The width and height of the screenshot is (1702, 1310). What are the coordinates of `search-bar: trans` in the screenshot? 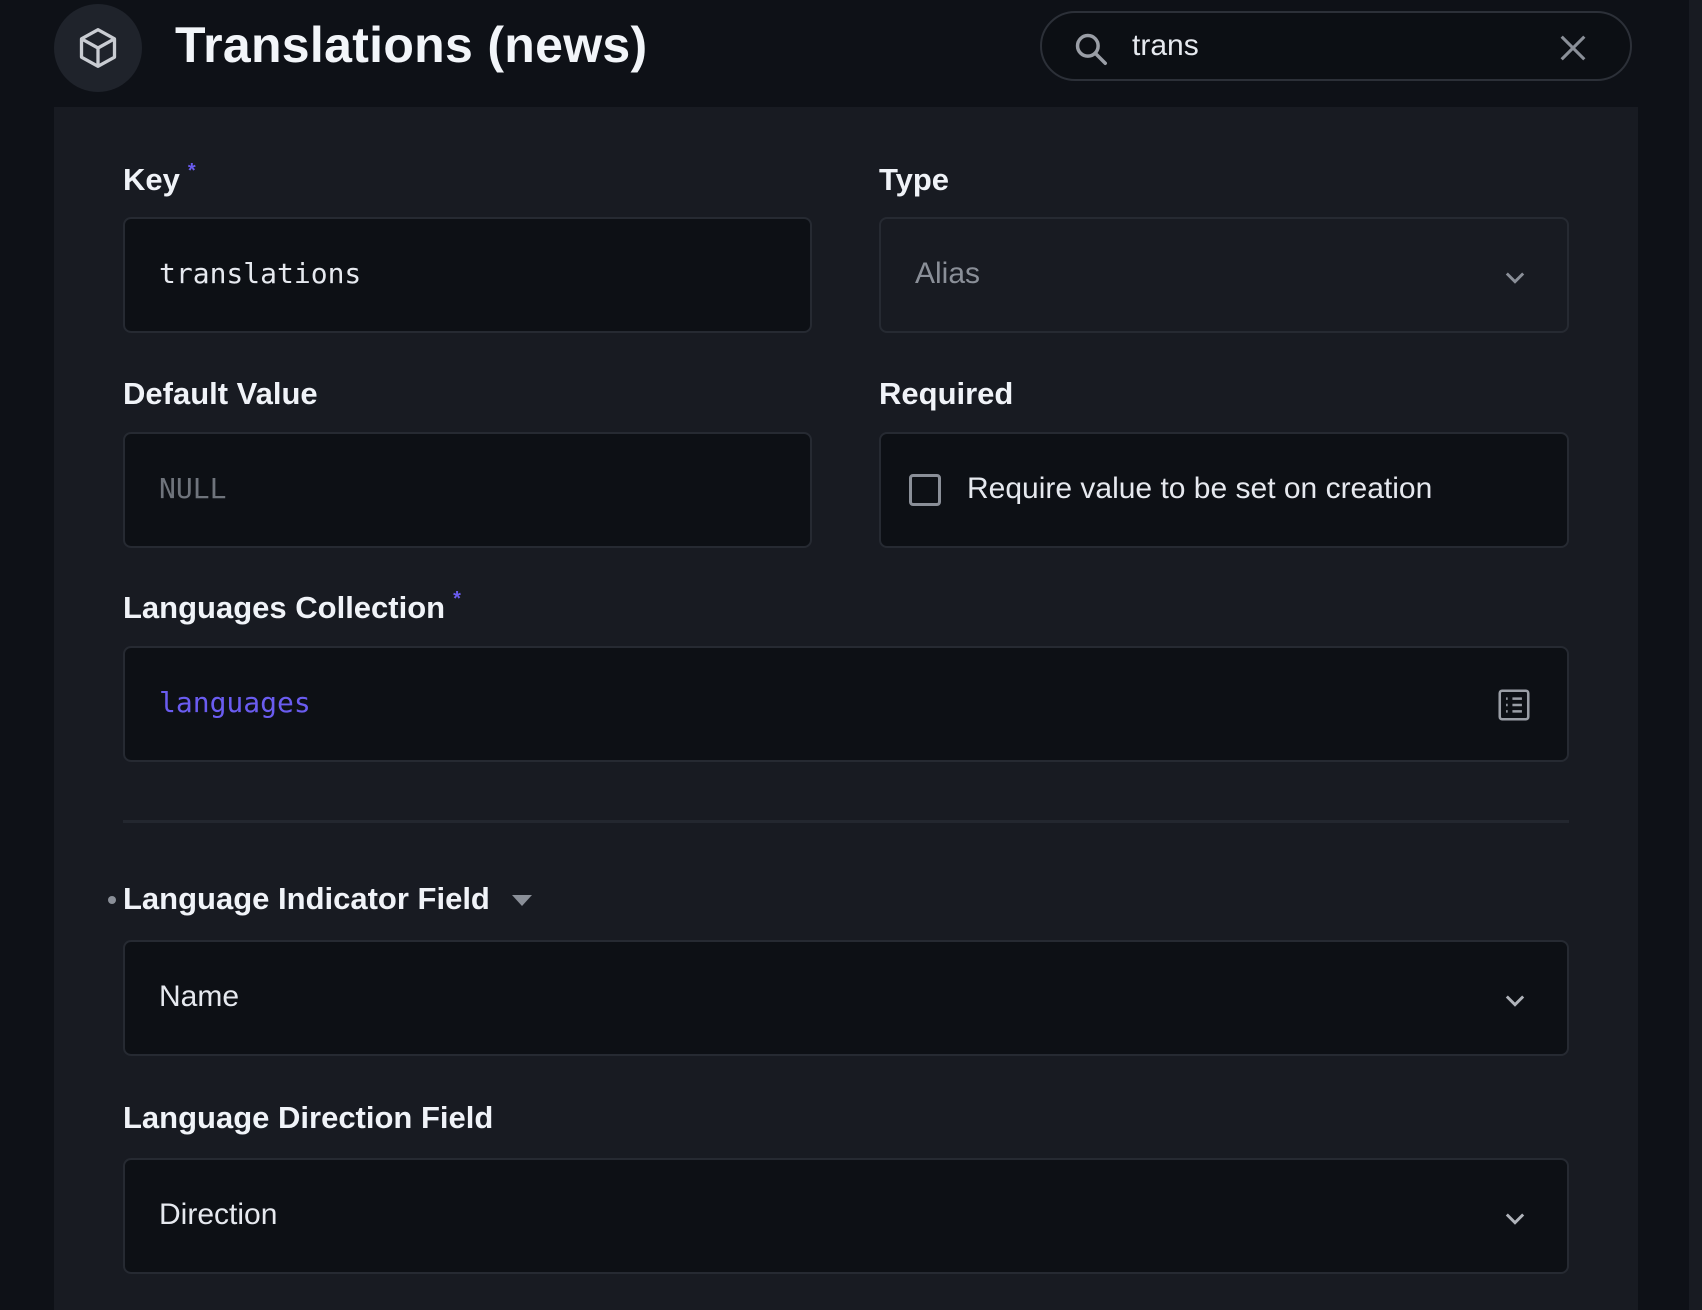 It's located at (1336, 46).